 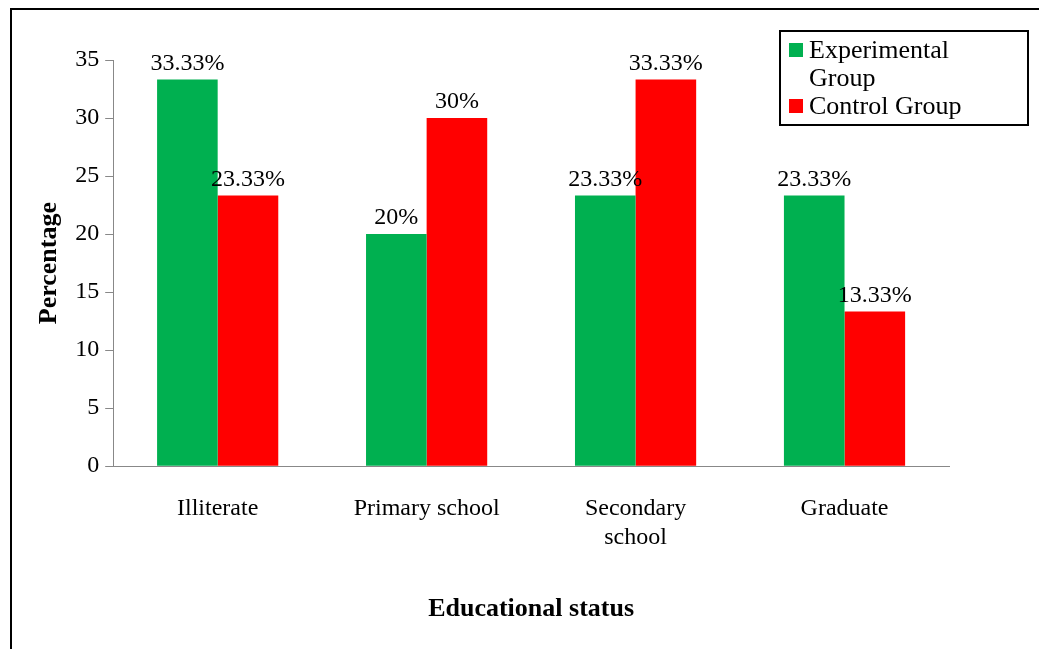 What do you see at coordinates (87, 116) in the screenshot?
I see `y-tick-label: 30` at bounding box center [87, 116].